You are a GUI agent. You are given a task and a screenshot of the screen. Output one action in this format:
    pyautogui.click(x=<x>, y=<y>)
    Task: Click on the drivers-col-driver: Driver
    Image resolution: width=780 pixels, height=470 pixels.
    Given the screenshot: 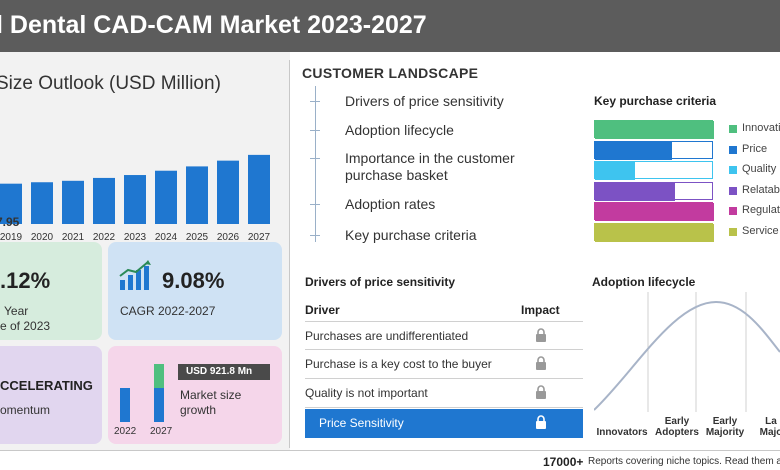 What is the action you would take?
    pyautogui.click(x=322, y=310)
    